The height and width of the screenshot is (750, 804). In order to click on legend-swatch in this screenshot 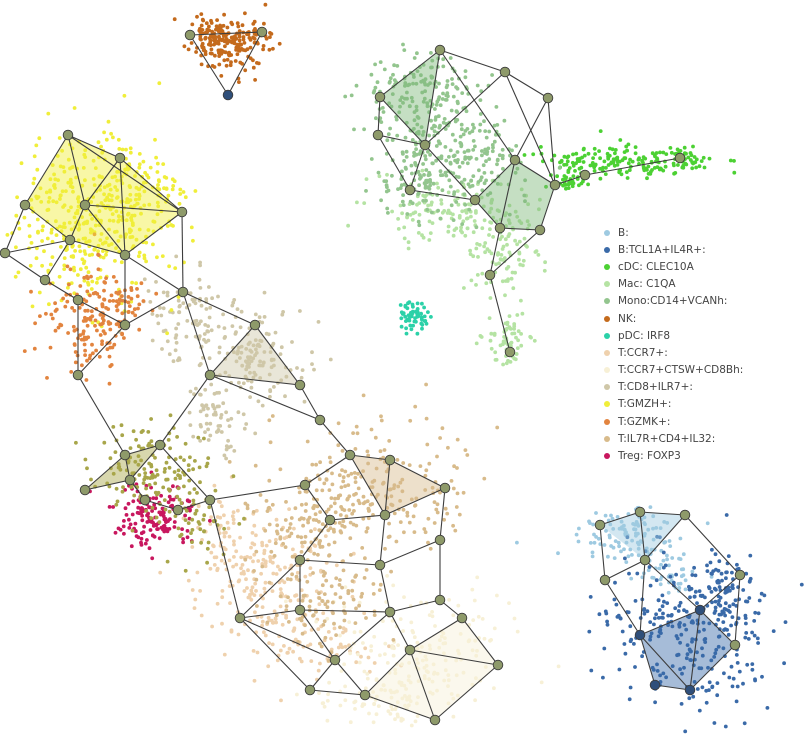, I will do `click(607, 387)`.